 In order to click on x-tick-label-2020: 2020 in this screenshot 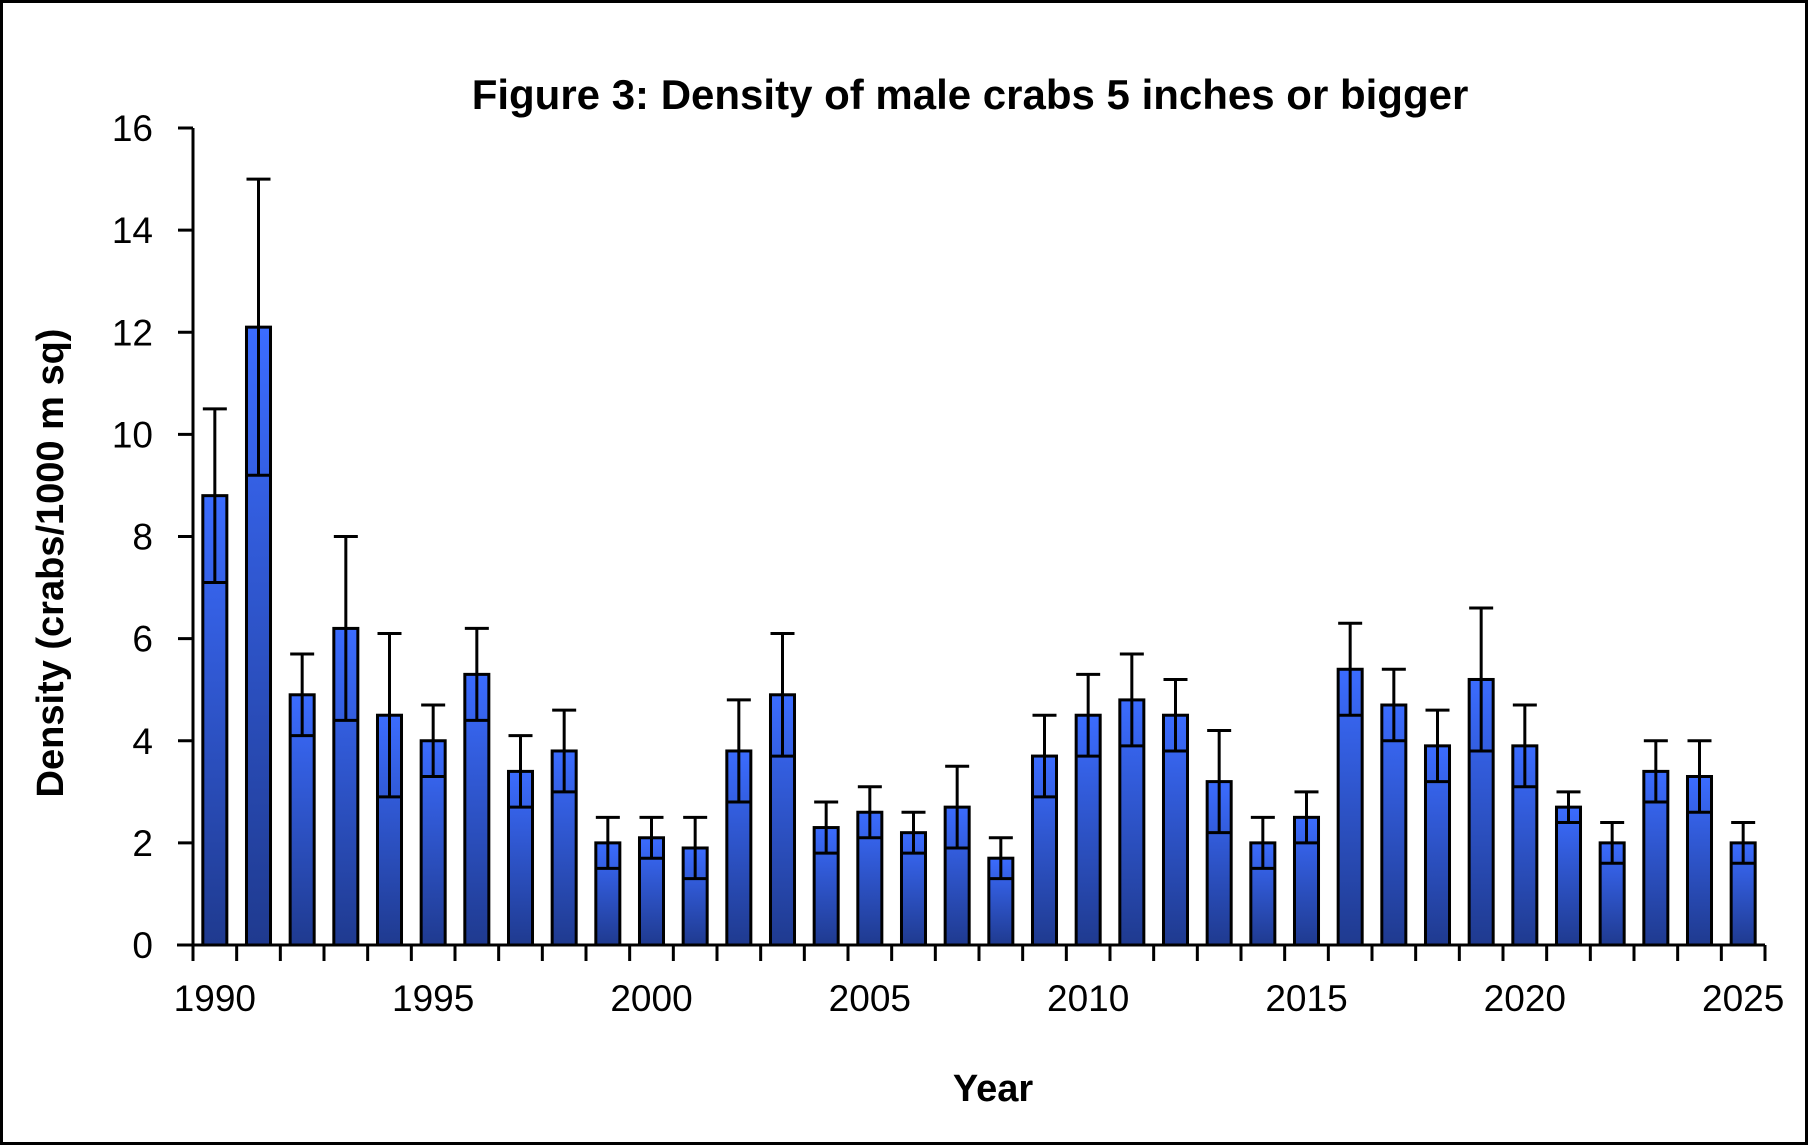, I will do `click(1525, 998)`.